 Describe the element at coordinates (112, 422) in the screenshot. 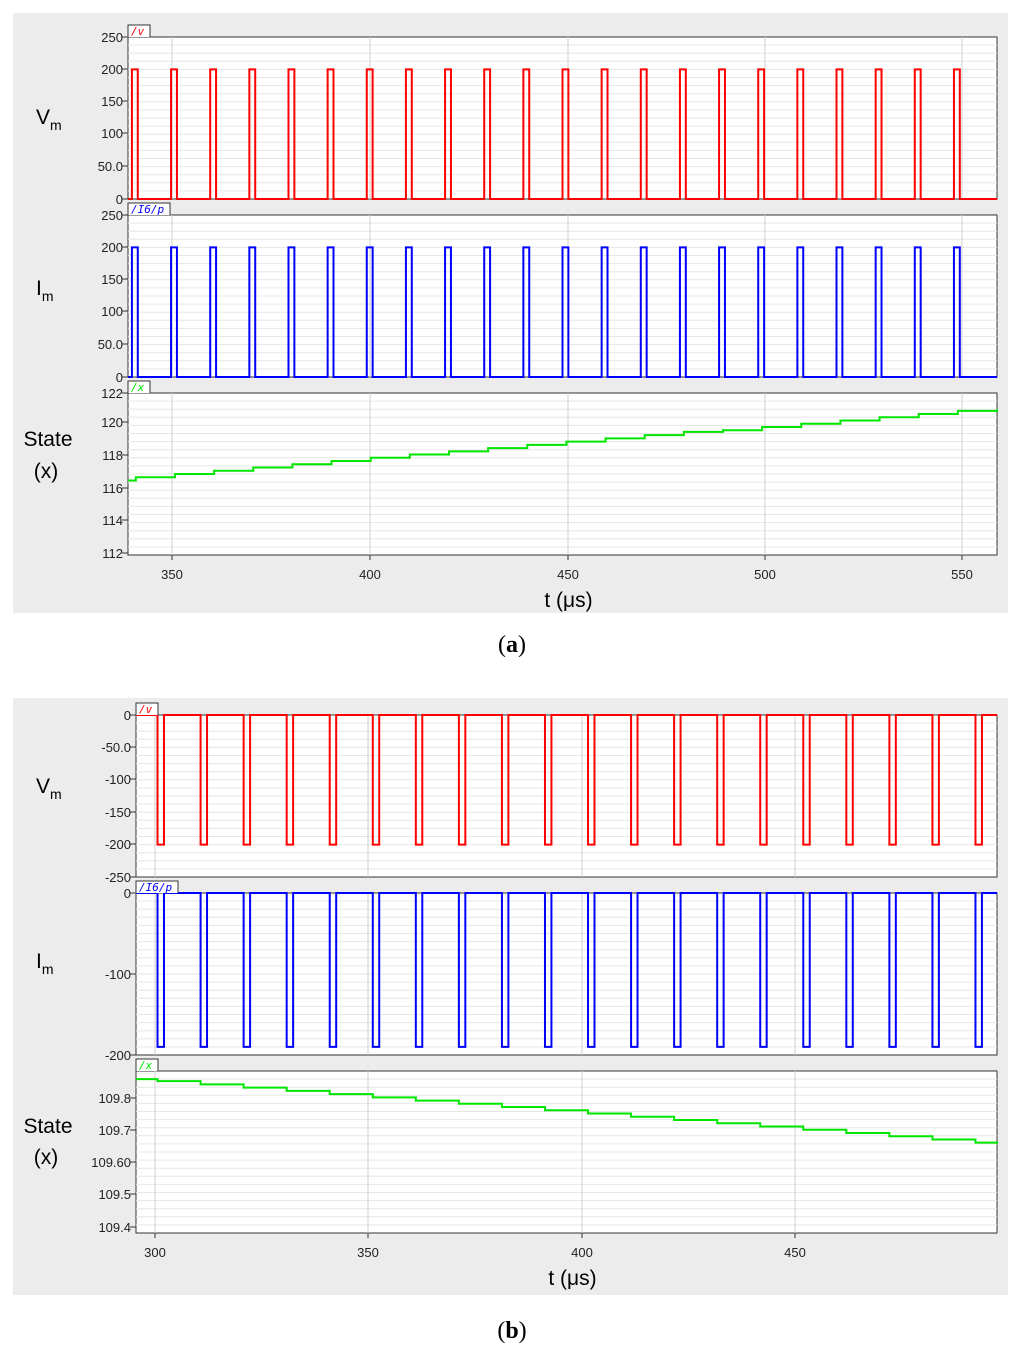

I see `y-tick-label: 120` at that location.